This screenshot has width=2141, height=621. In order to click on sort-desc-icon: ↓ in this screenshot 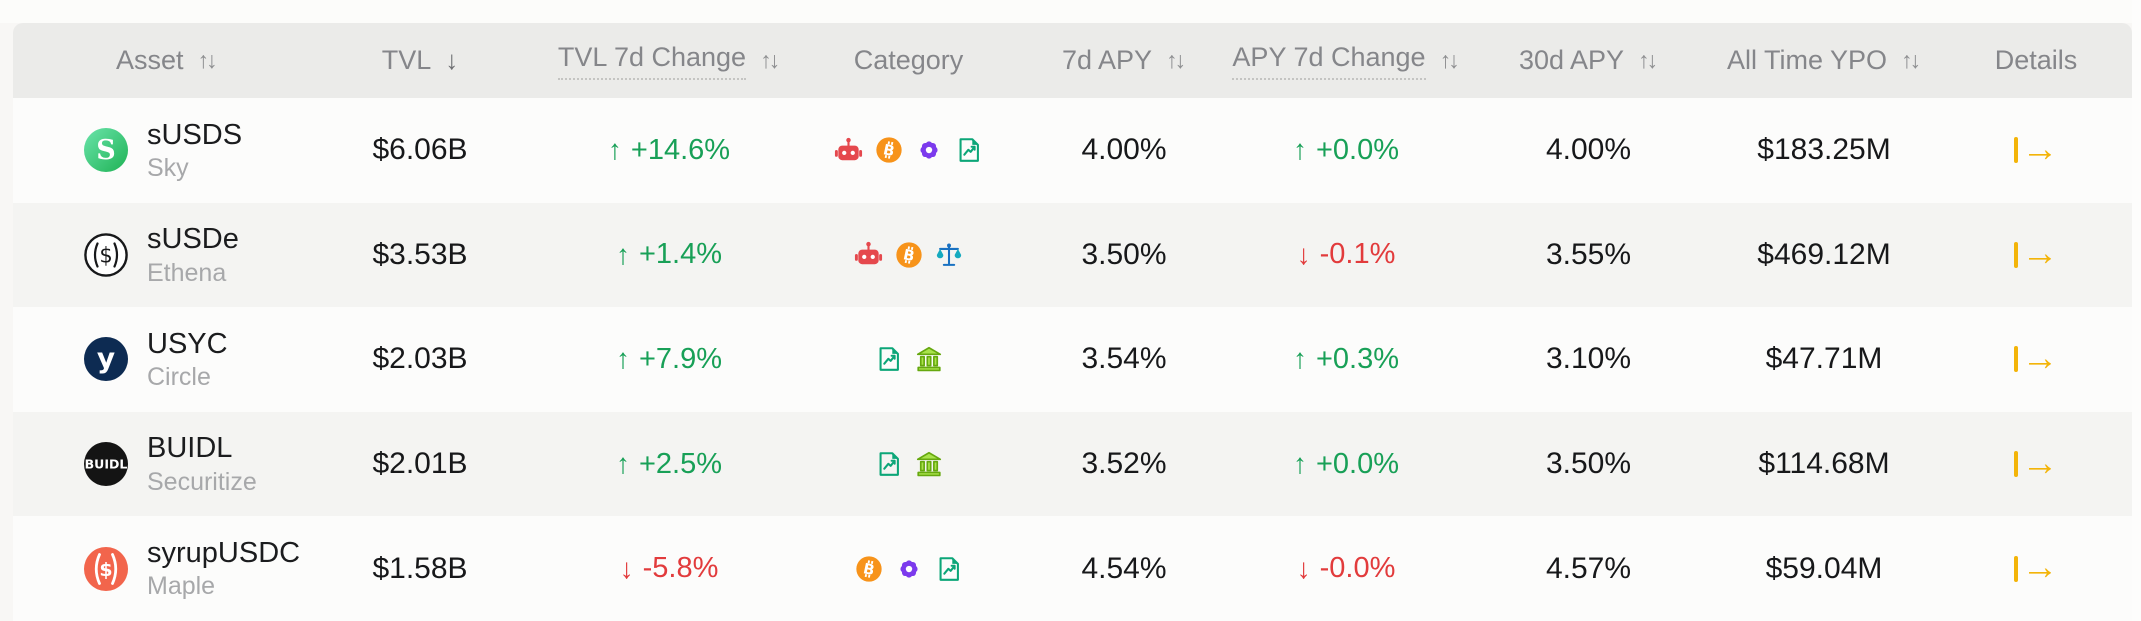, I will do `click(452, 60)`.